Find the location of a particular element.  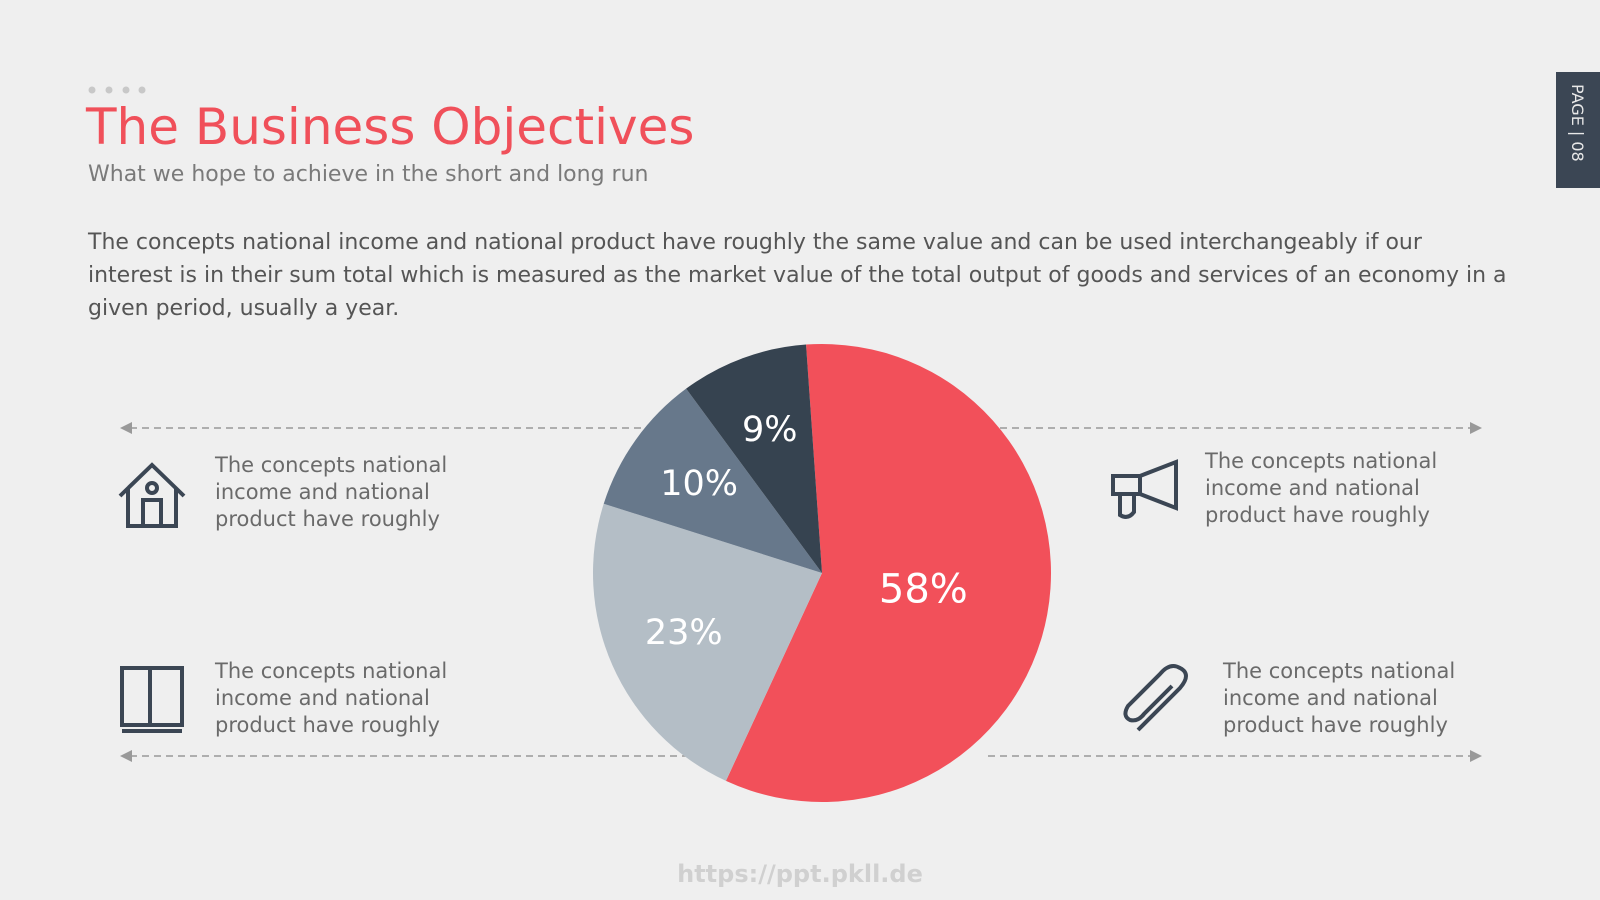

megaphone-icon is located at coordinates (1144, 489).